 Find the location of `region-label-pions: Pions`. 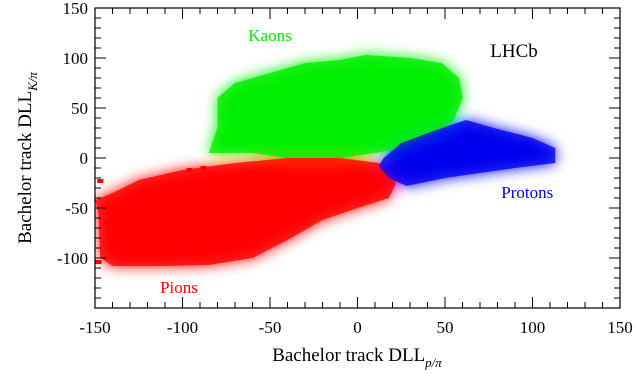

region-label-pions: Pions is located at coordinates (179, 287).